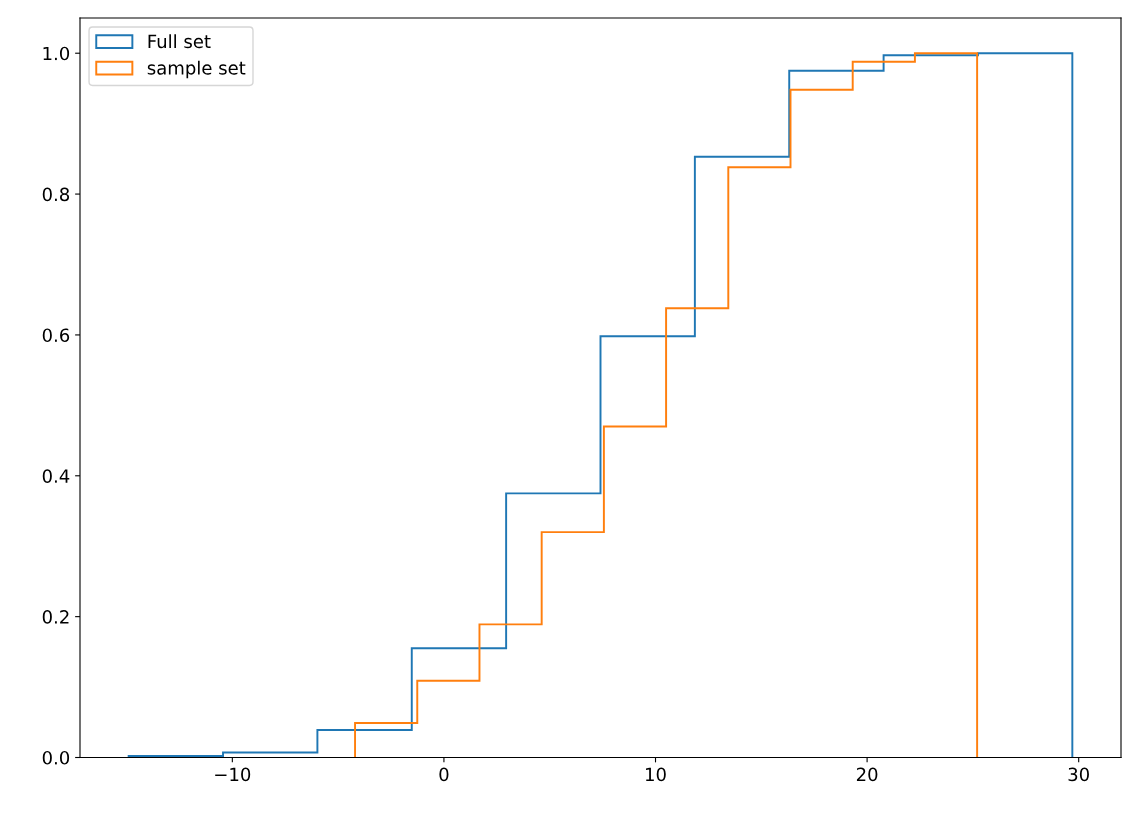  I want to click on x-tick-label: 20, so click(867, 774).